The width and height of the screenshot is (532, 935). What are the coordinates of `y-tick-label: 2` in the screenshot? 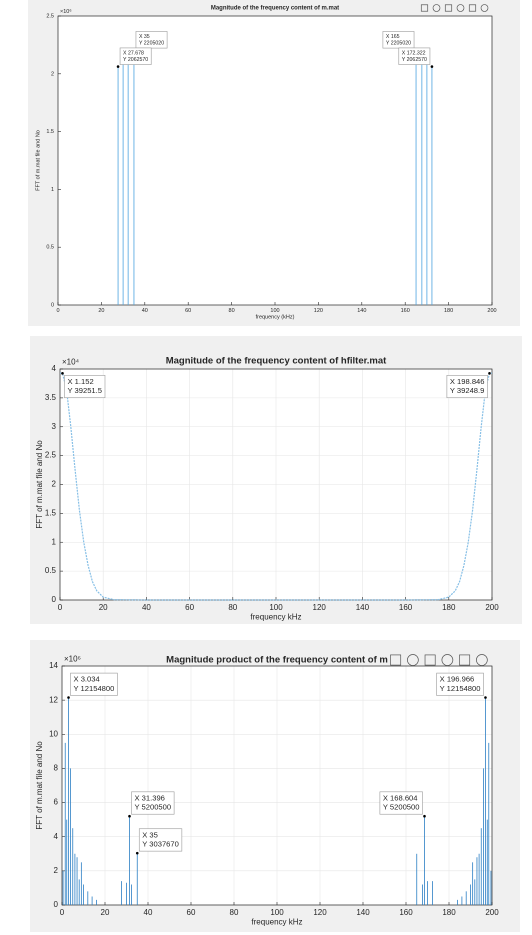 It's located at (52, 74).